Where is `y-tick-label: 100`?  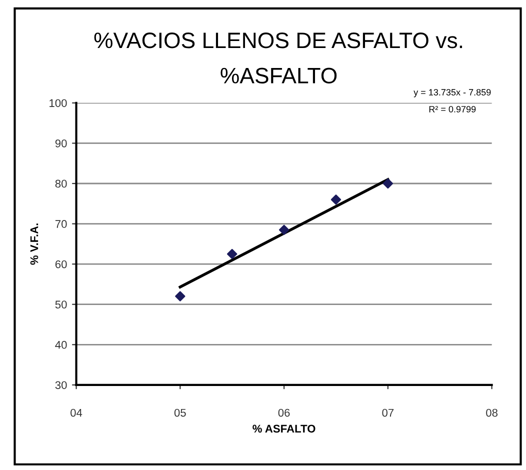
y-tick-label: 100 is located at coordinates (58, 103).